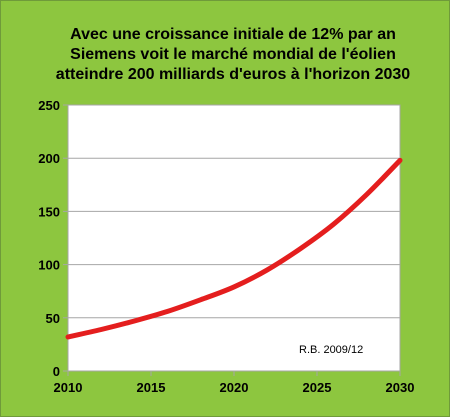  What do you see at coordinates (317, 387) in the screenshot?
I see `x-tick-label: 2025` at bounding box center [317, 387].